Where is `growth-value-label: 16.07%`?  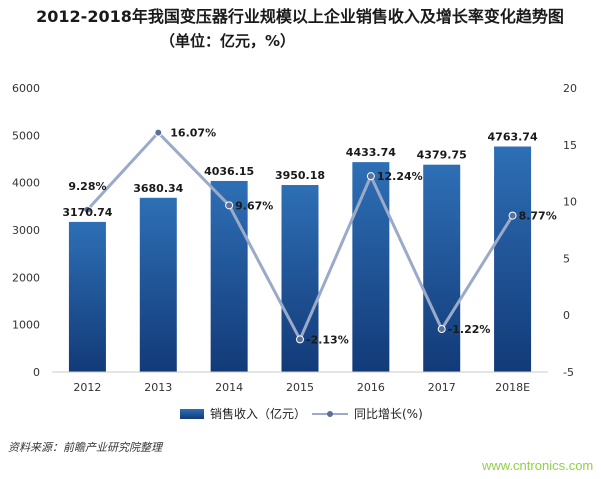
growth-value-label: 16.07% is located at coordinates (193, 133).